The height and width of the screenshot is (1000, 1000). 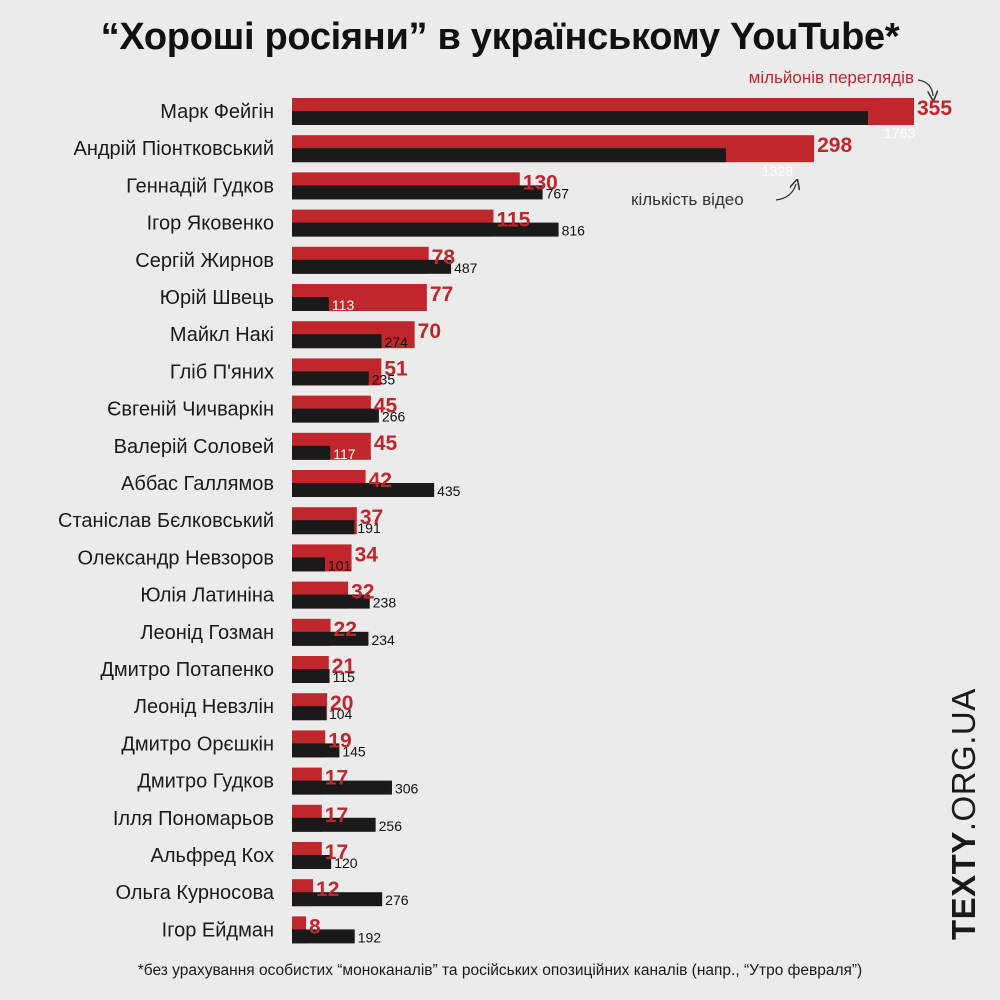 I want to click on views-value-label: 19, so click(x=339, y=740).